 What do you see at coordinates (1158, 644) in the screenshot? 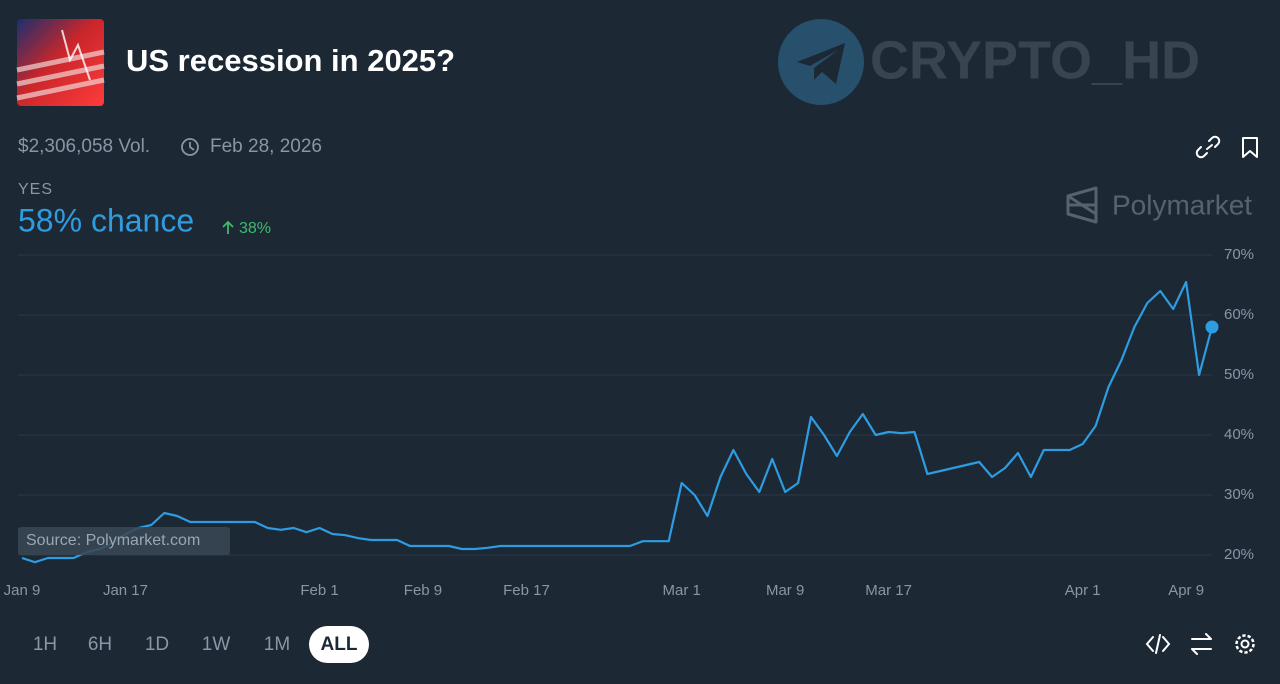
I see `embed-button` at bounding box center [1158, 644].